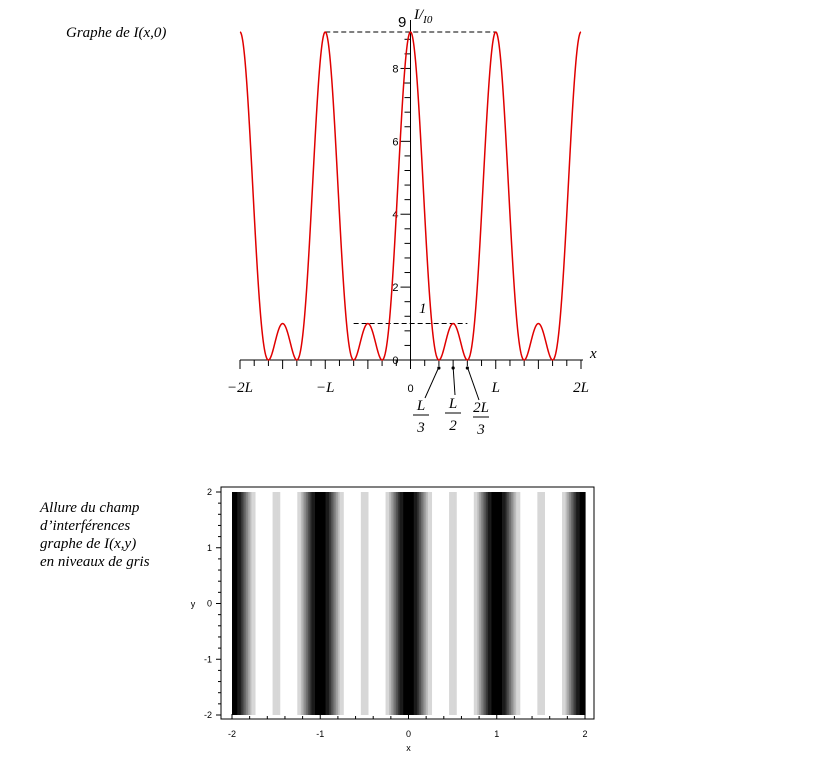 Image resolution: width=814 pixels, height=784 pixels. I want to click on x-tick-label: −L, so click(325, 388).